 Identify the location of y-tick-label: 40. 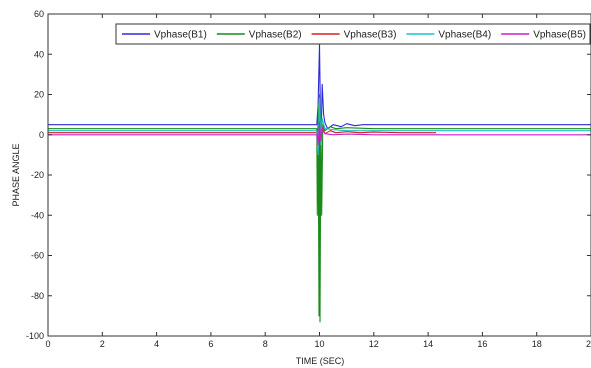
(39, 54).